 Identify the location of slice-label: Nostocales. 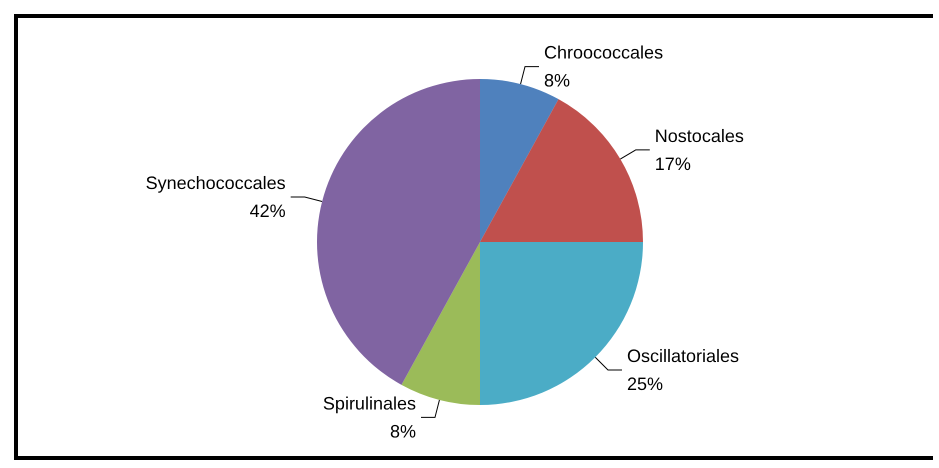
(699, 136).